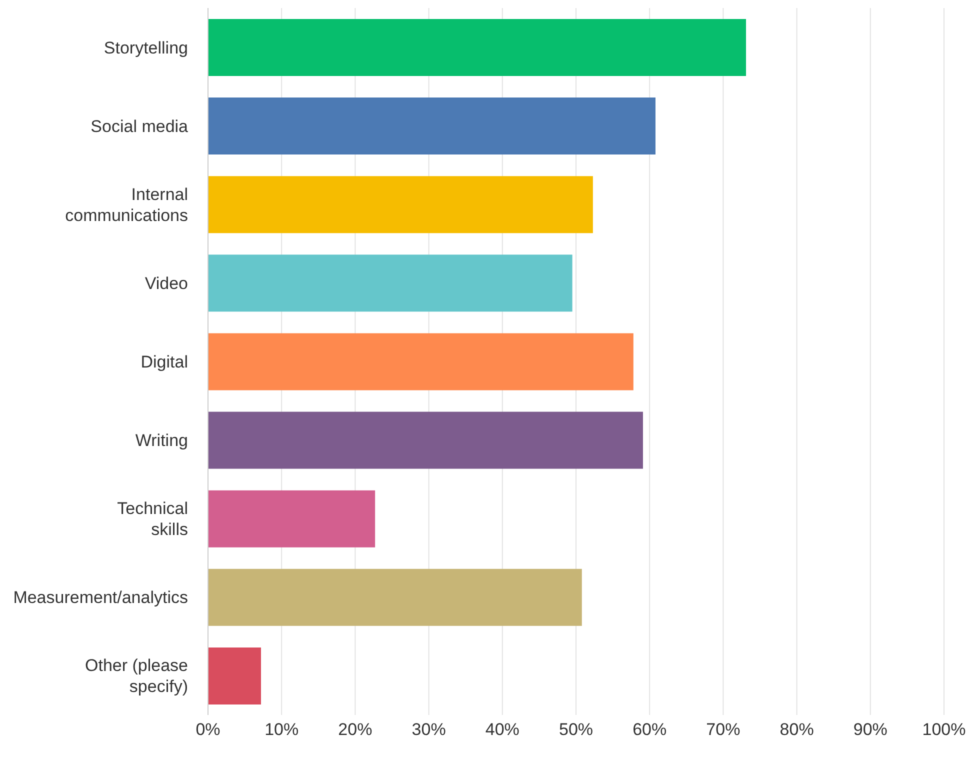 This screenshot has height=769, width=976. Describe the element at coordinates (944, 730) in the screenshot. I see `x-tick-label: 100%` at that location.